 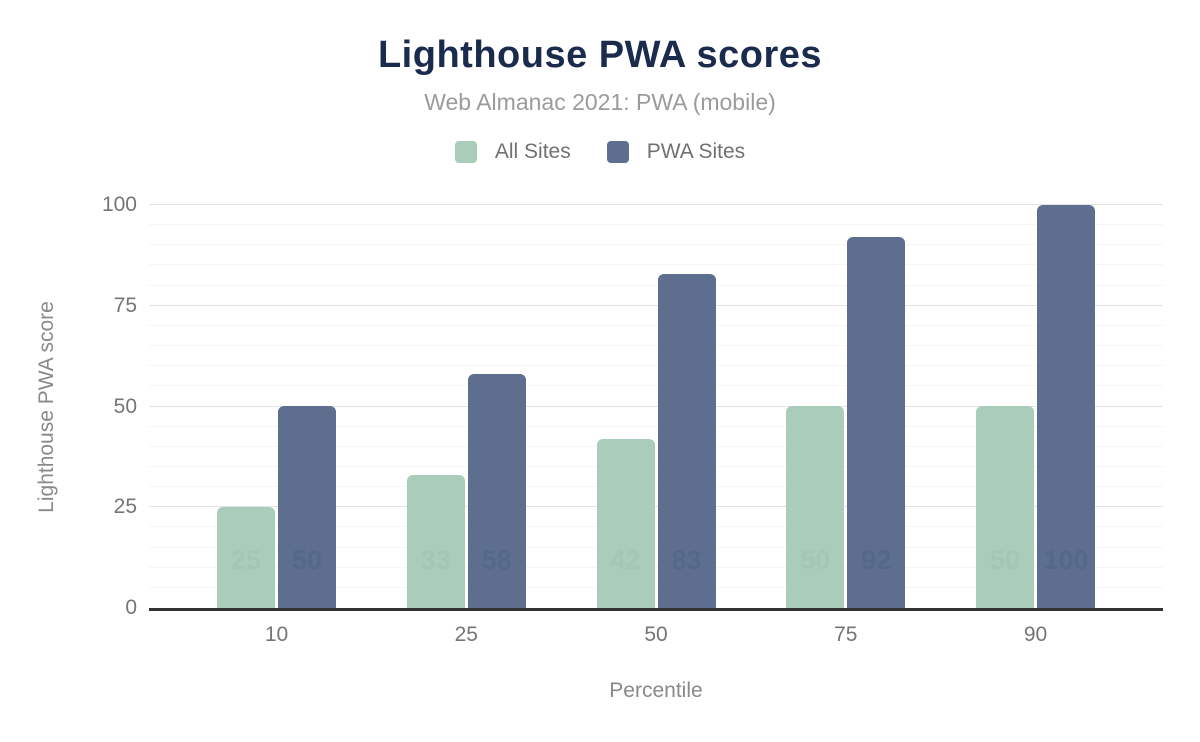 I want to click on bar-pwa-sites: 83, so click(x=686, y=441).